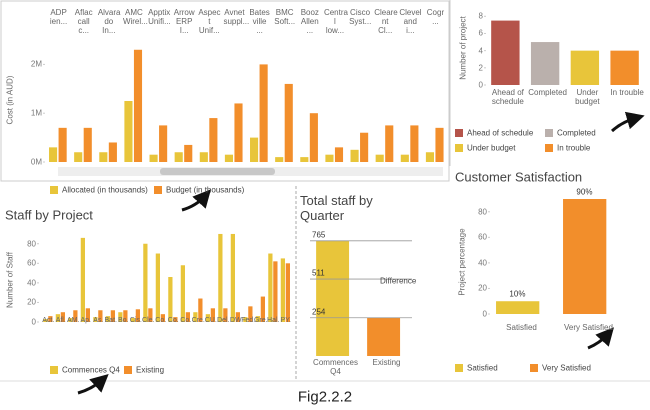 Image resolution: width=650 pixels, height=410 pixels. Describe the element at coordinates (463, 48) in the screenshot. I see `y-axis-label: Number of project` at that location.